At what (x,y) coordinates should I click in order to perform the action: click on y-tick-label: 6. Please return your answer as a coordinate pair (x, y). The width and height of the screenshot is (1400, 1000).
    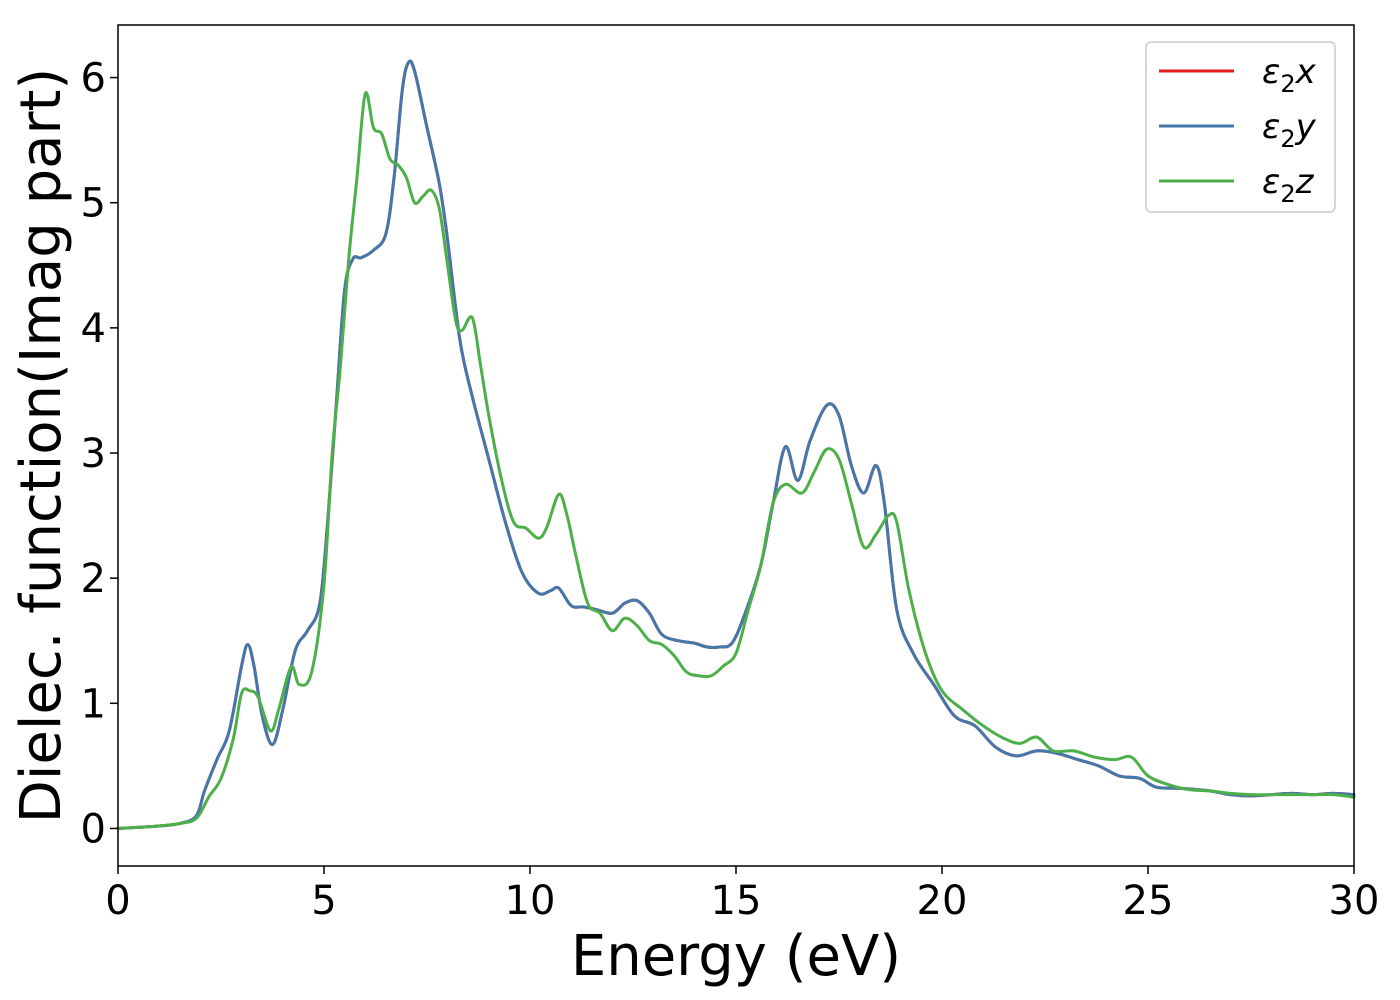
    Looking at the image, I should click on (93, 79).